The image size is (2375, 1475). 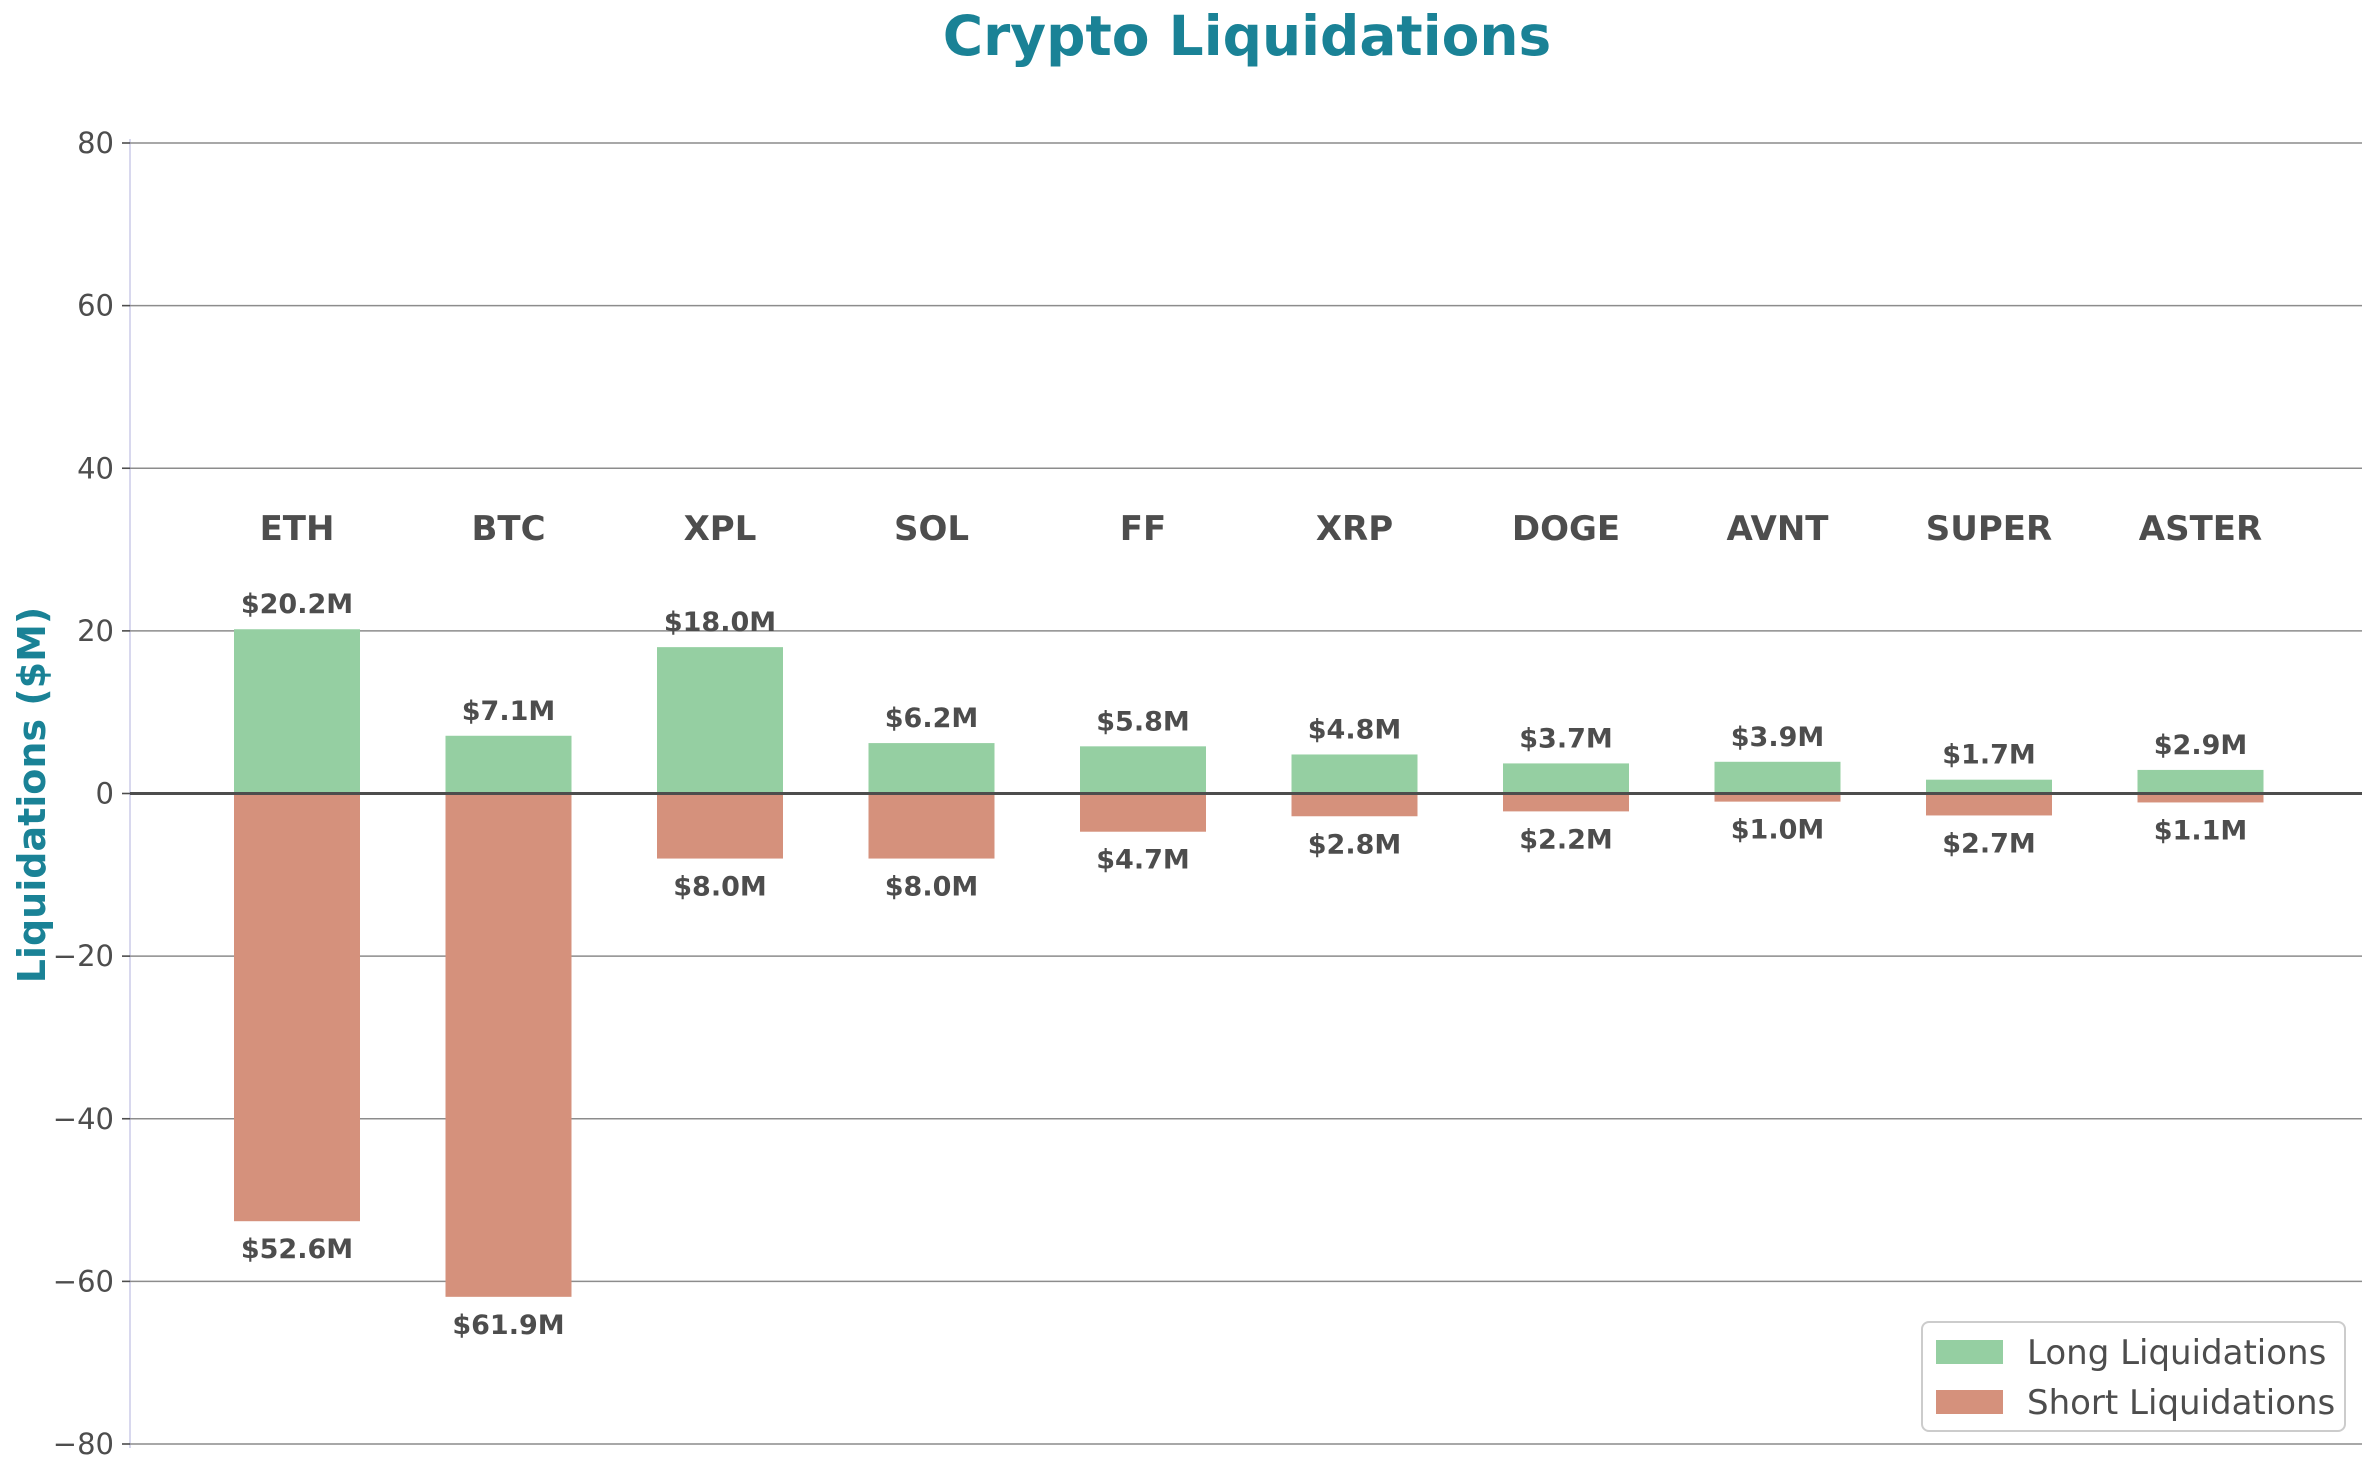 I want to click on y-tick-label: 0, so click(x=105, y=794).